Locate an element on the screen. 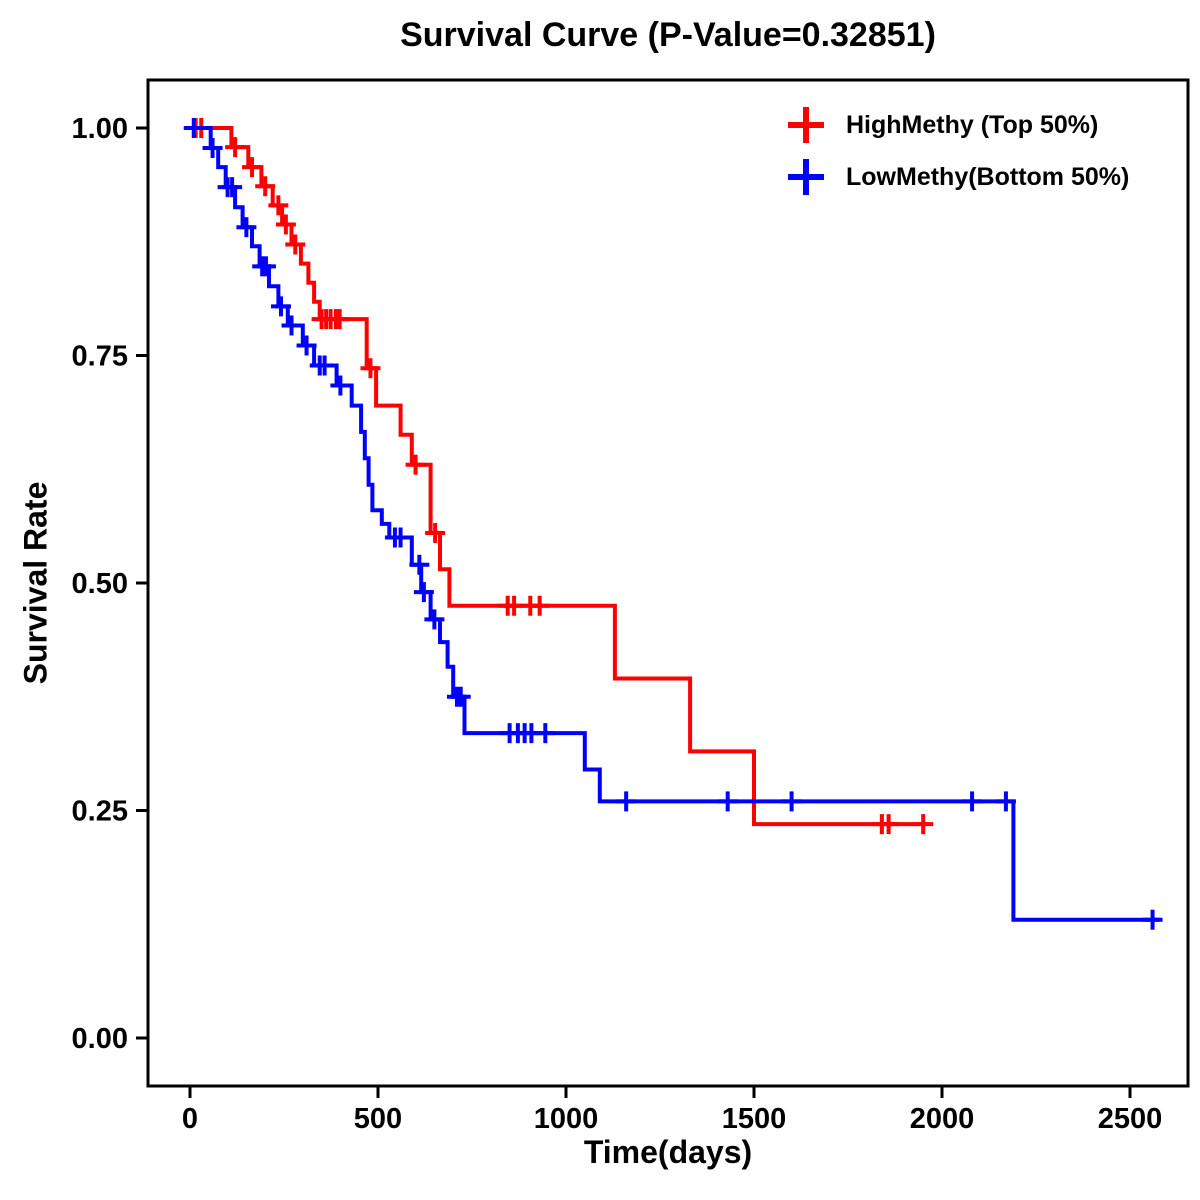 The width and height of the screenshot is (1200, 1200). legend-item-lowmethy: LowMethy(Bottom 50%) is located at coordinates (958, 177).